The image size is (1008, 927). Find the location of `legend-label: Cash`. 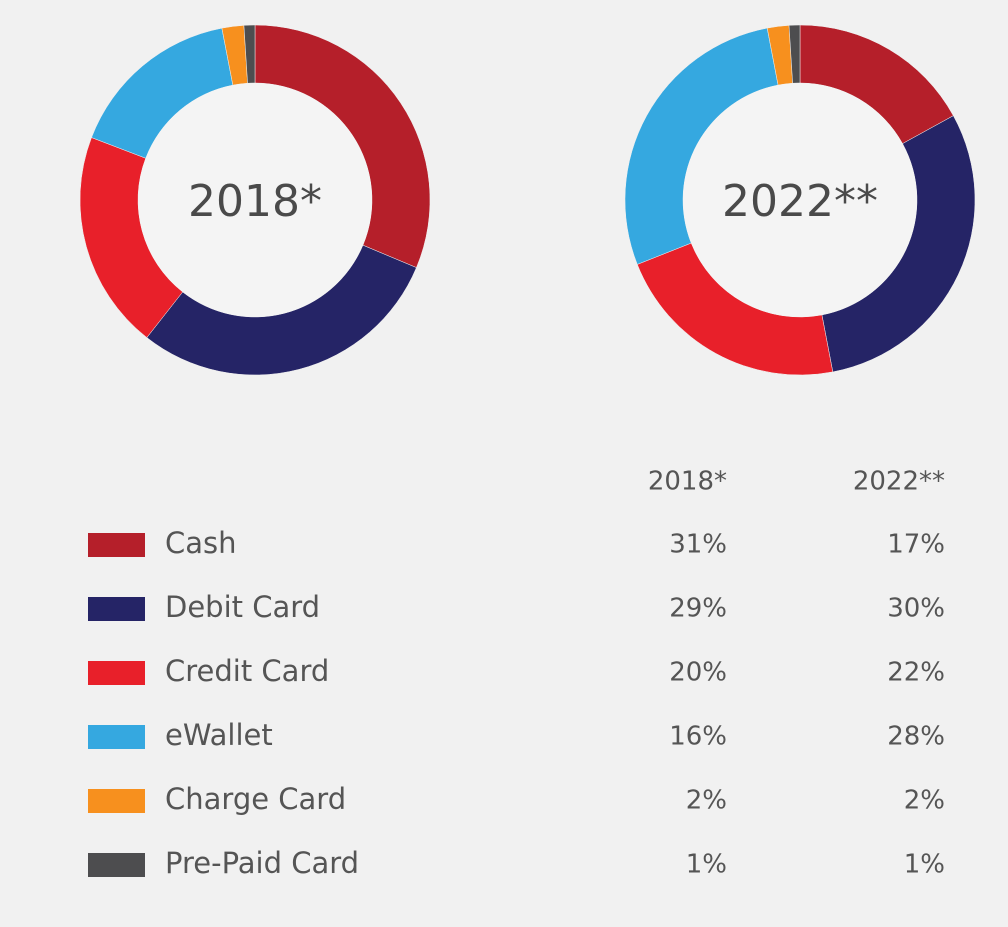

legend-label: Cash is located at coordinates (201, 543).